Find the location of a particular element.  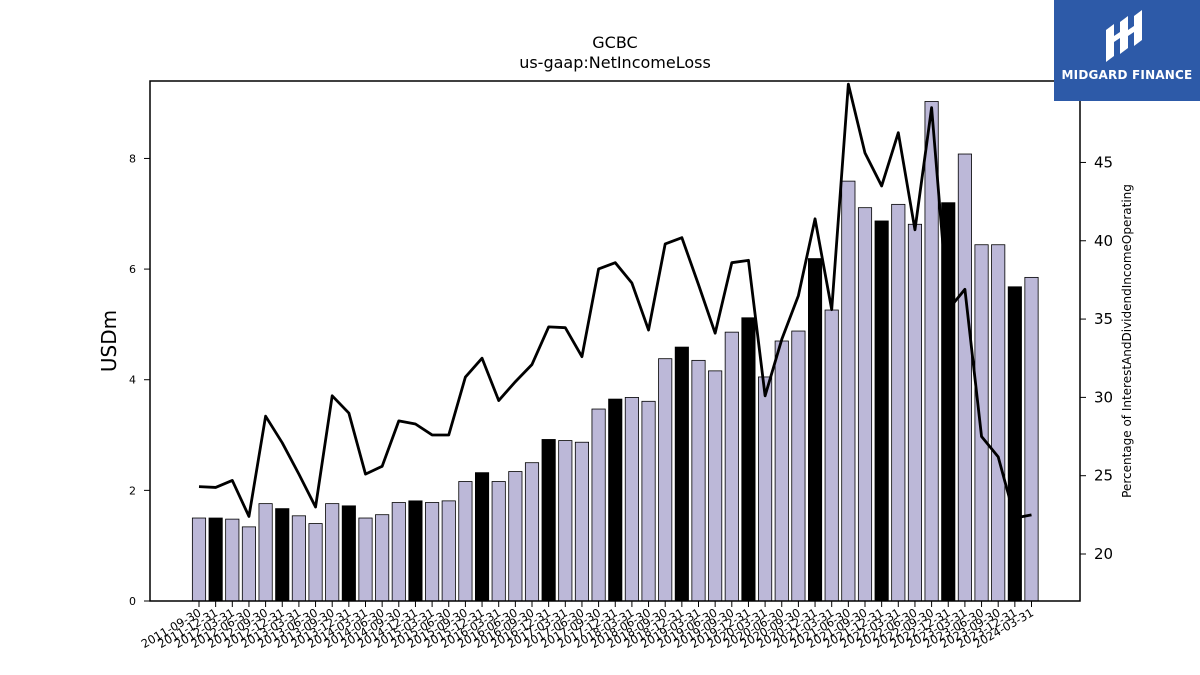

y2-tick-label: 20 is located at coordinates (1103, 554).